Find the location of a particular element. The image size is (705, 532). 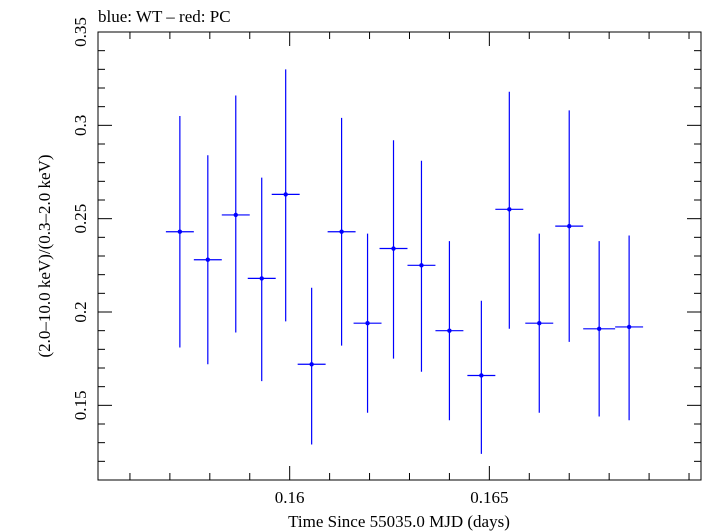

y-tick-label: 0.3 is located at coordinates (80, 125).